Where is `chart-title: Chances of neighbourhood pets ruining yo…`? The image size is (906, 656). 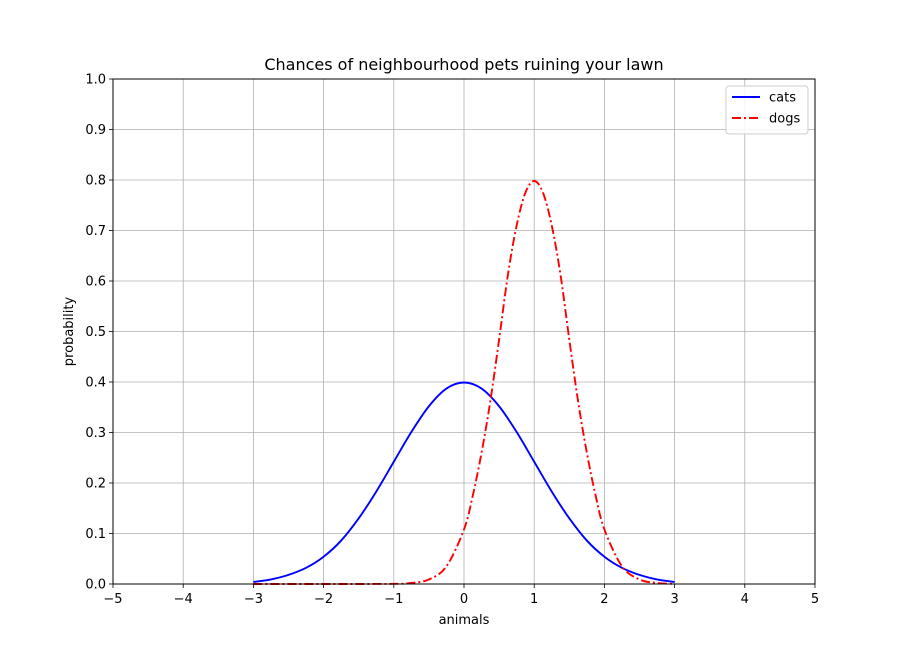 chart-title: Chances of neighbourhood pets ruining yo… is located at coordinates (463, 64).